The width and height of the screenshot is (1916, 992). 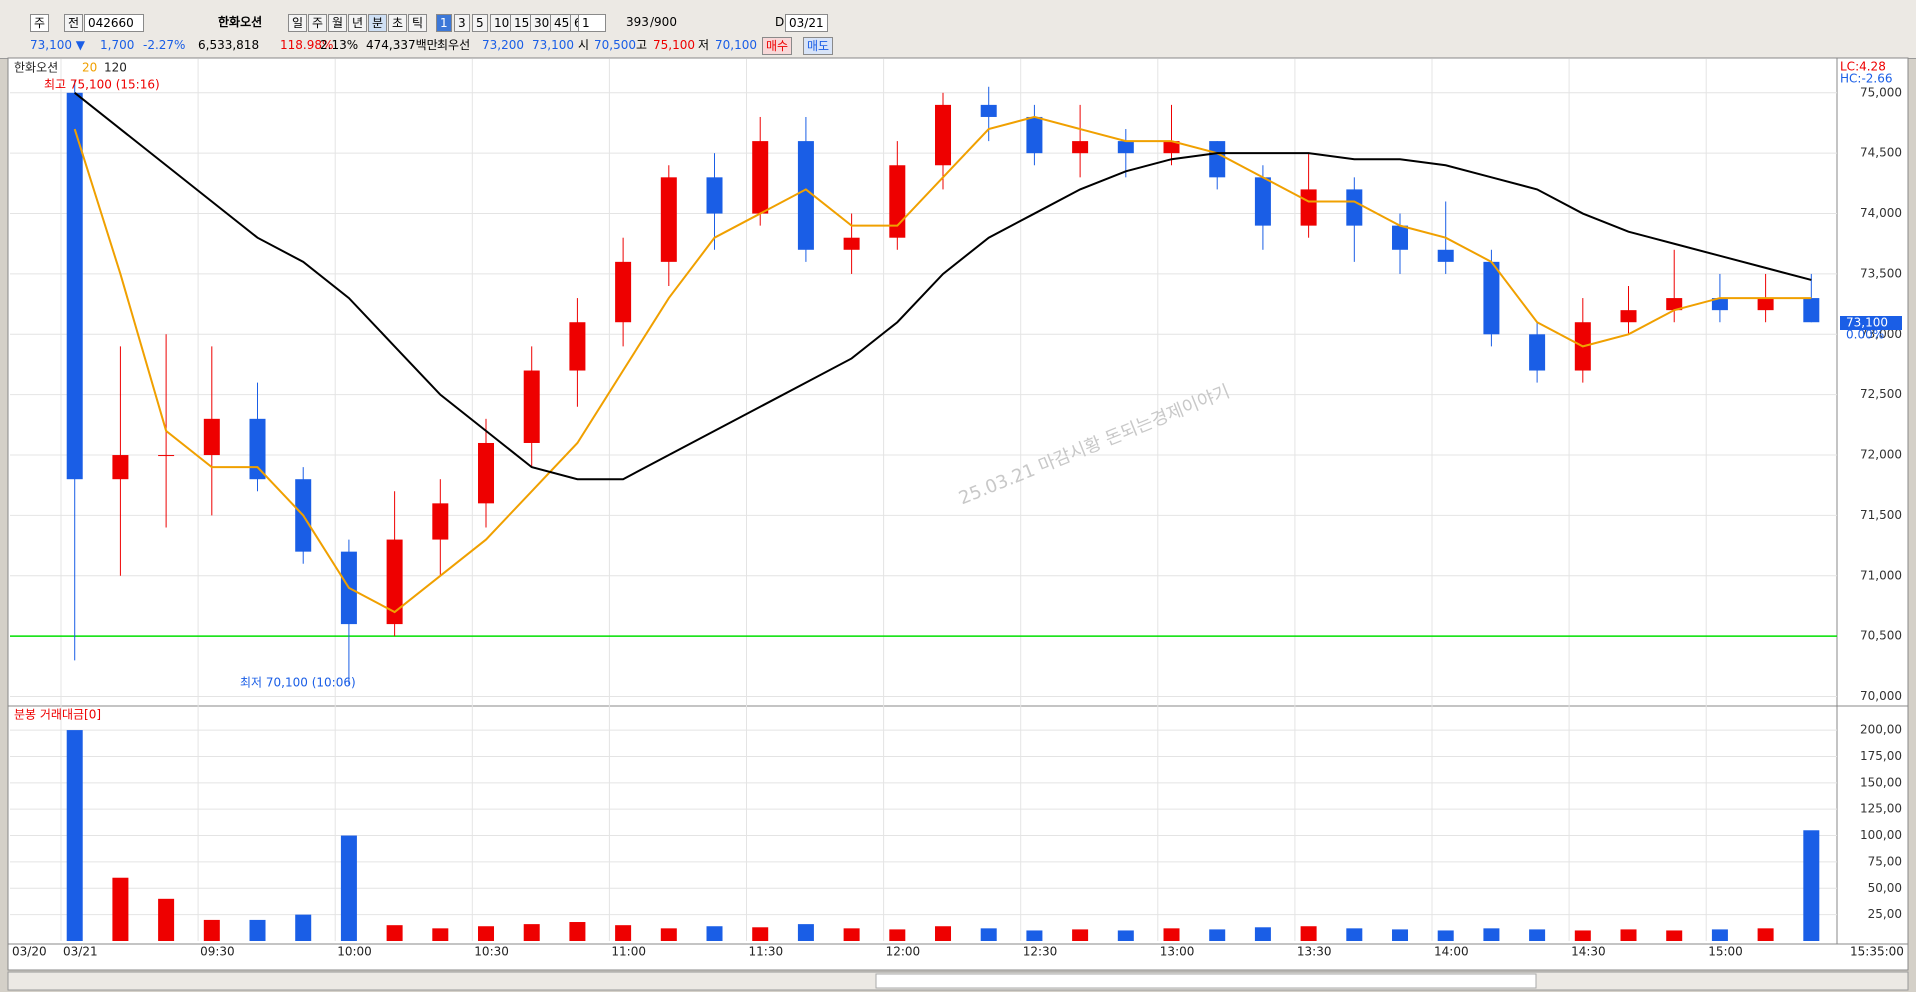 What do you see at coordinates (74, 23) in the screenshot?
I see `prev-button: 전` at bounding box center [74, 23].